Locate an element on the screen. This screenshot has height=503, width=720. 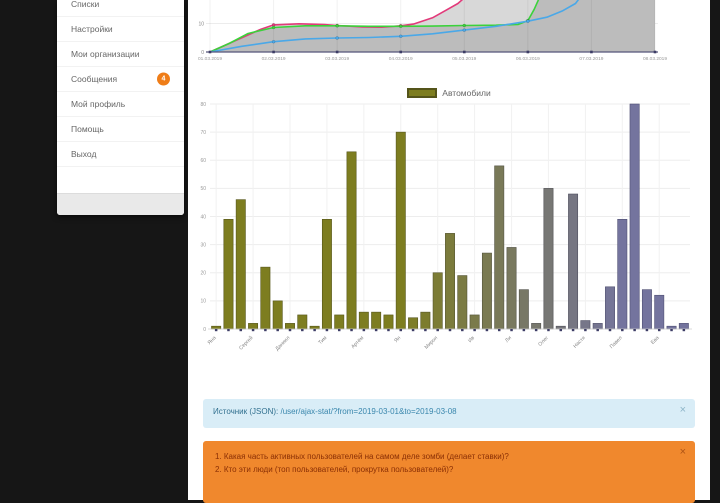
svg-text: Ян is located at coordinates (397, 339).